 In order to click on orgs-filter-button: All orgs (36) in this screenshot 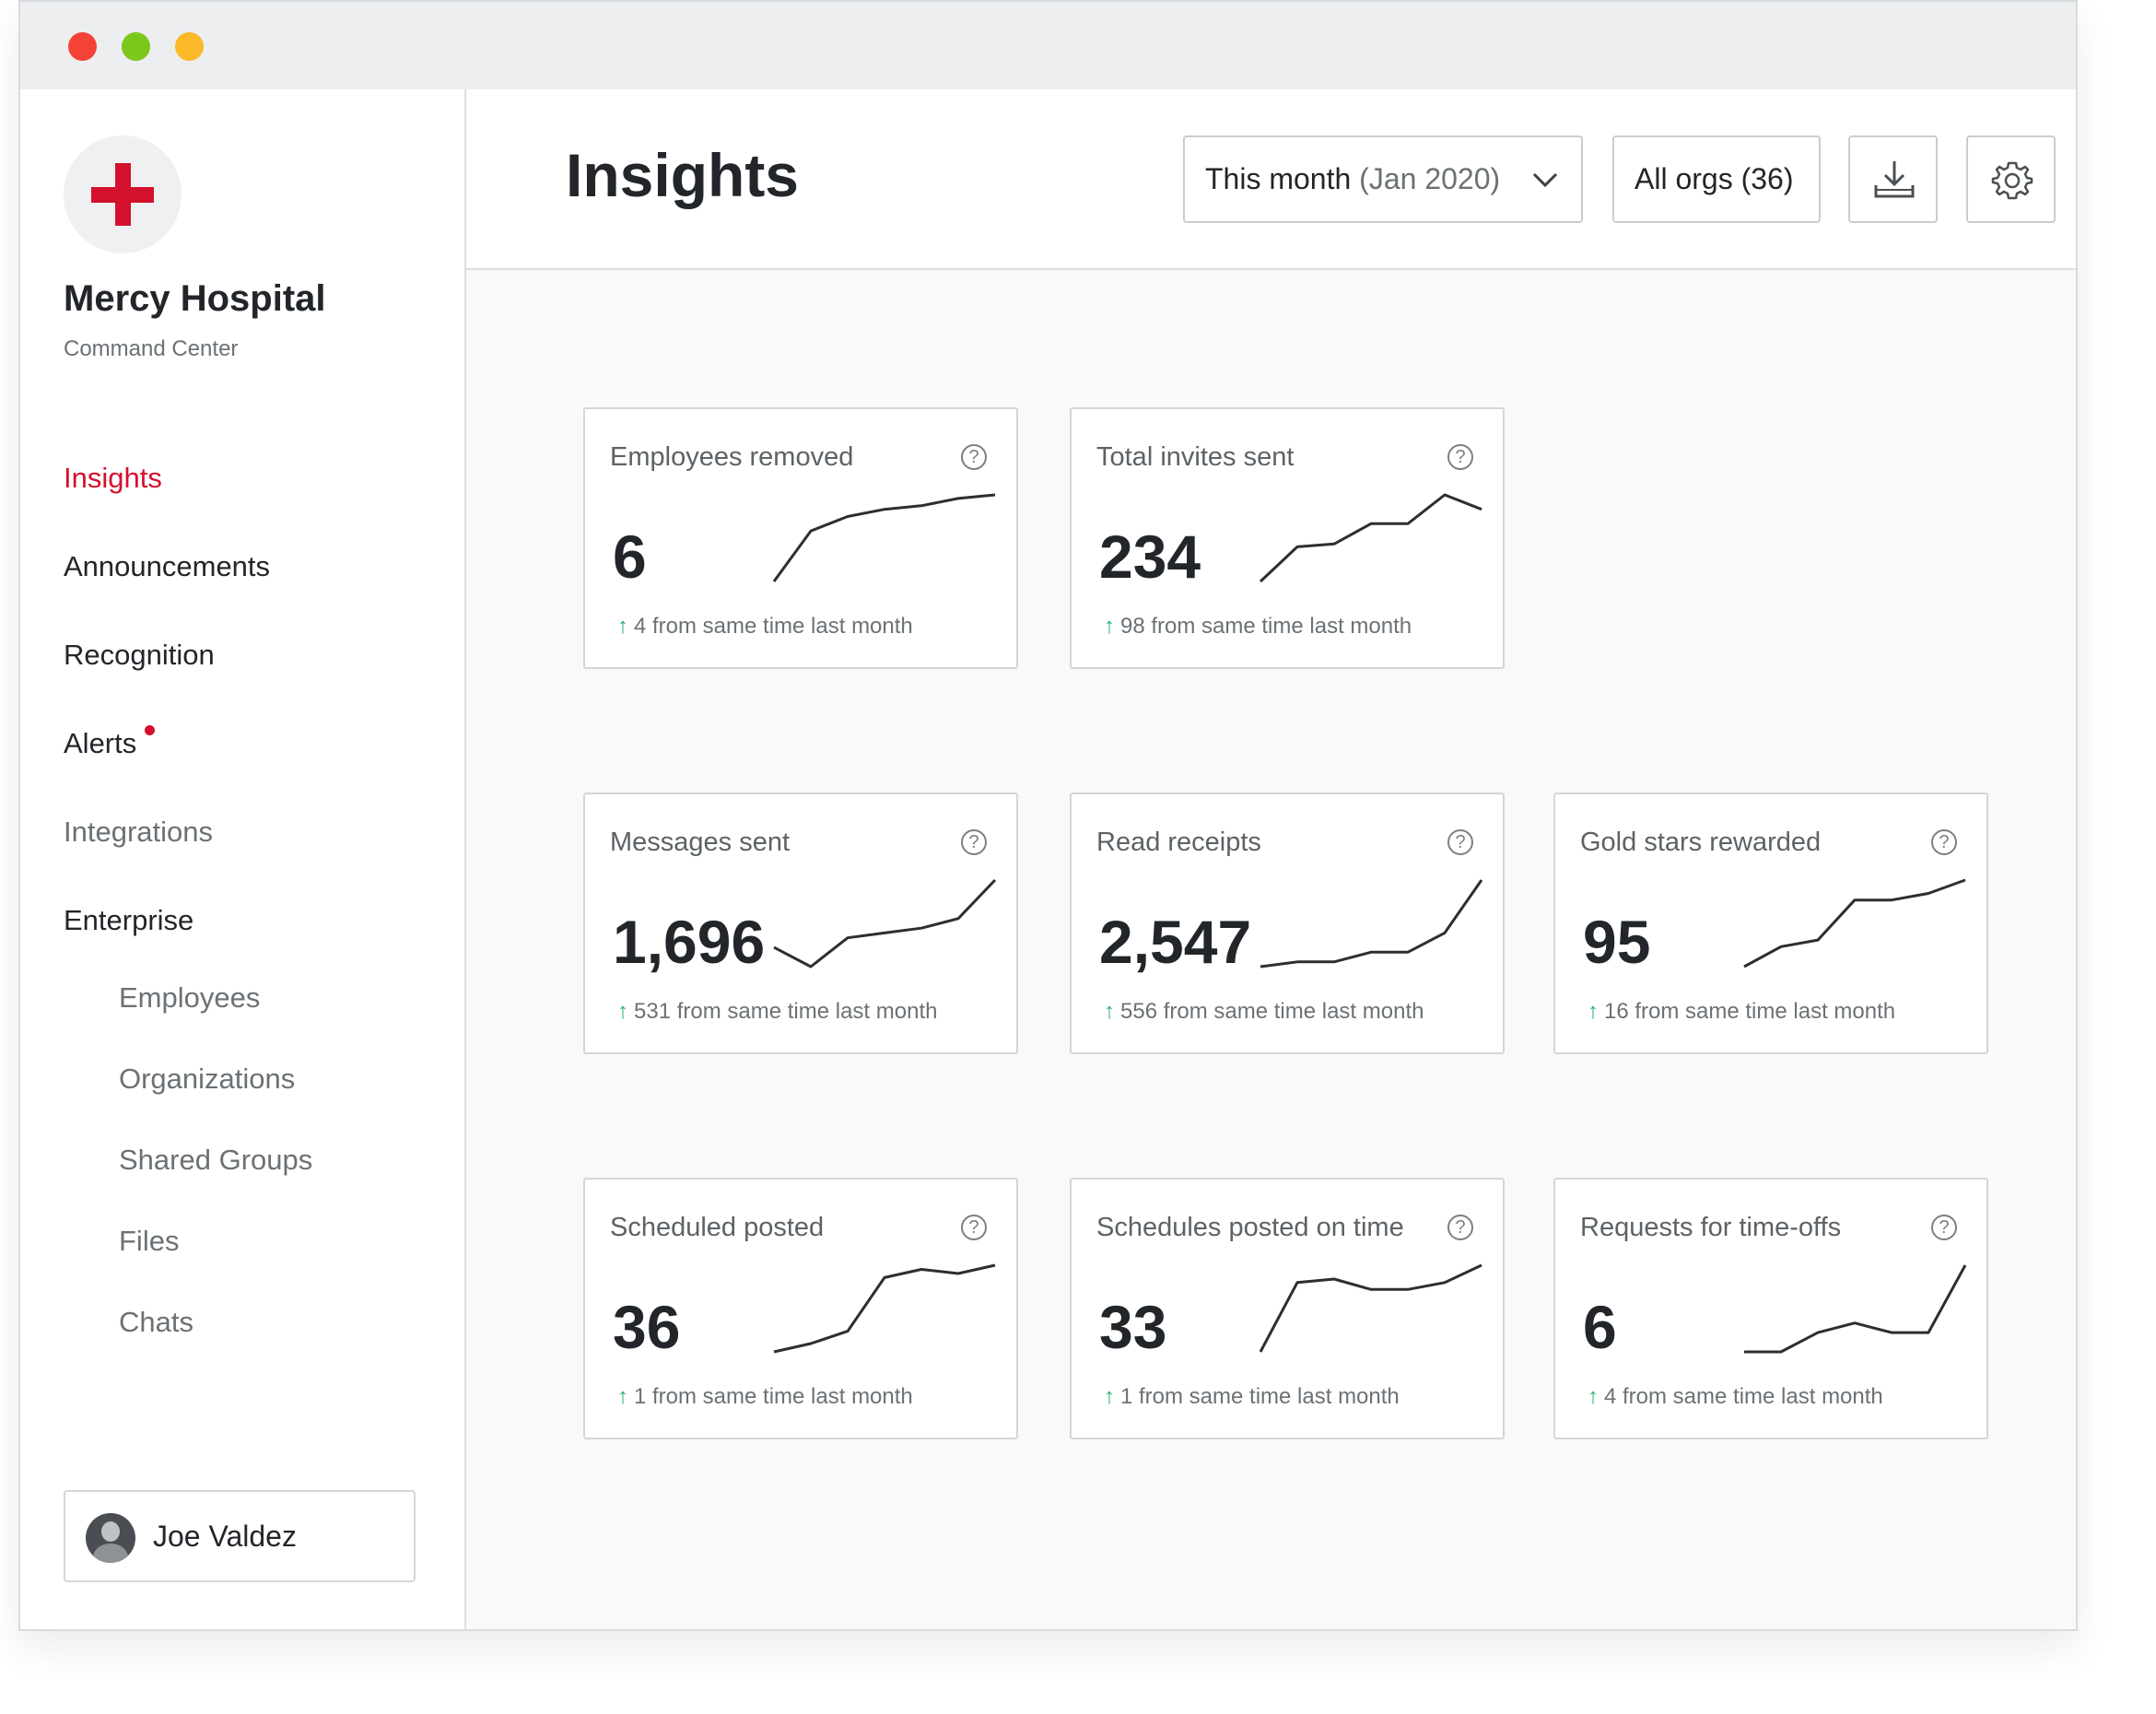, I will do `click(1716, 179)`.